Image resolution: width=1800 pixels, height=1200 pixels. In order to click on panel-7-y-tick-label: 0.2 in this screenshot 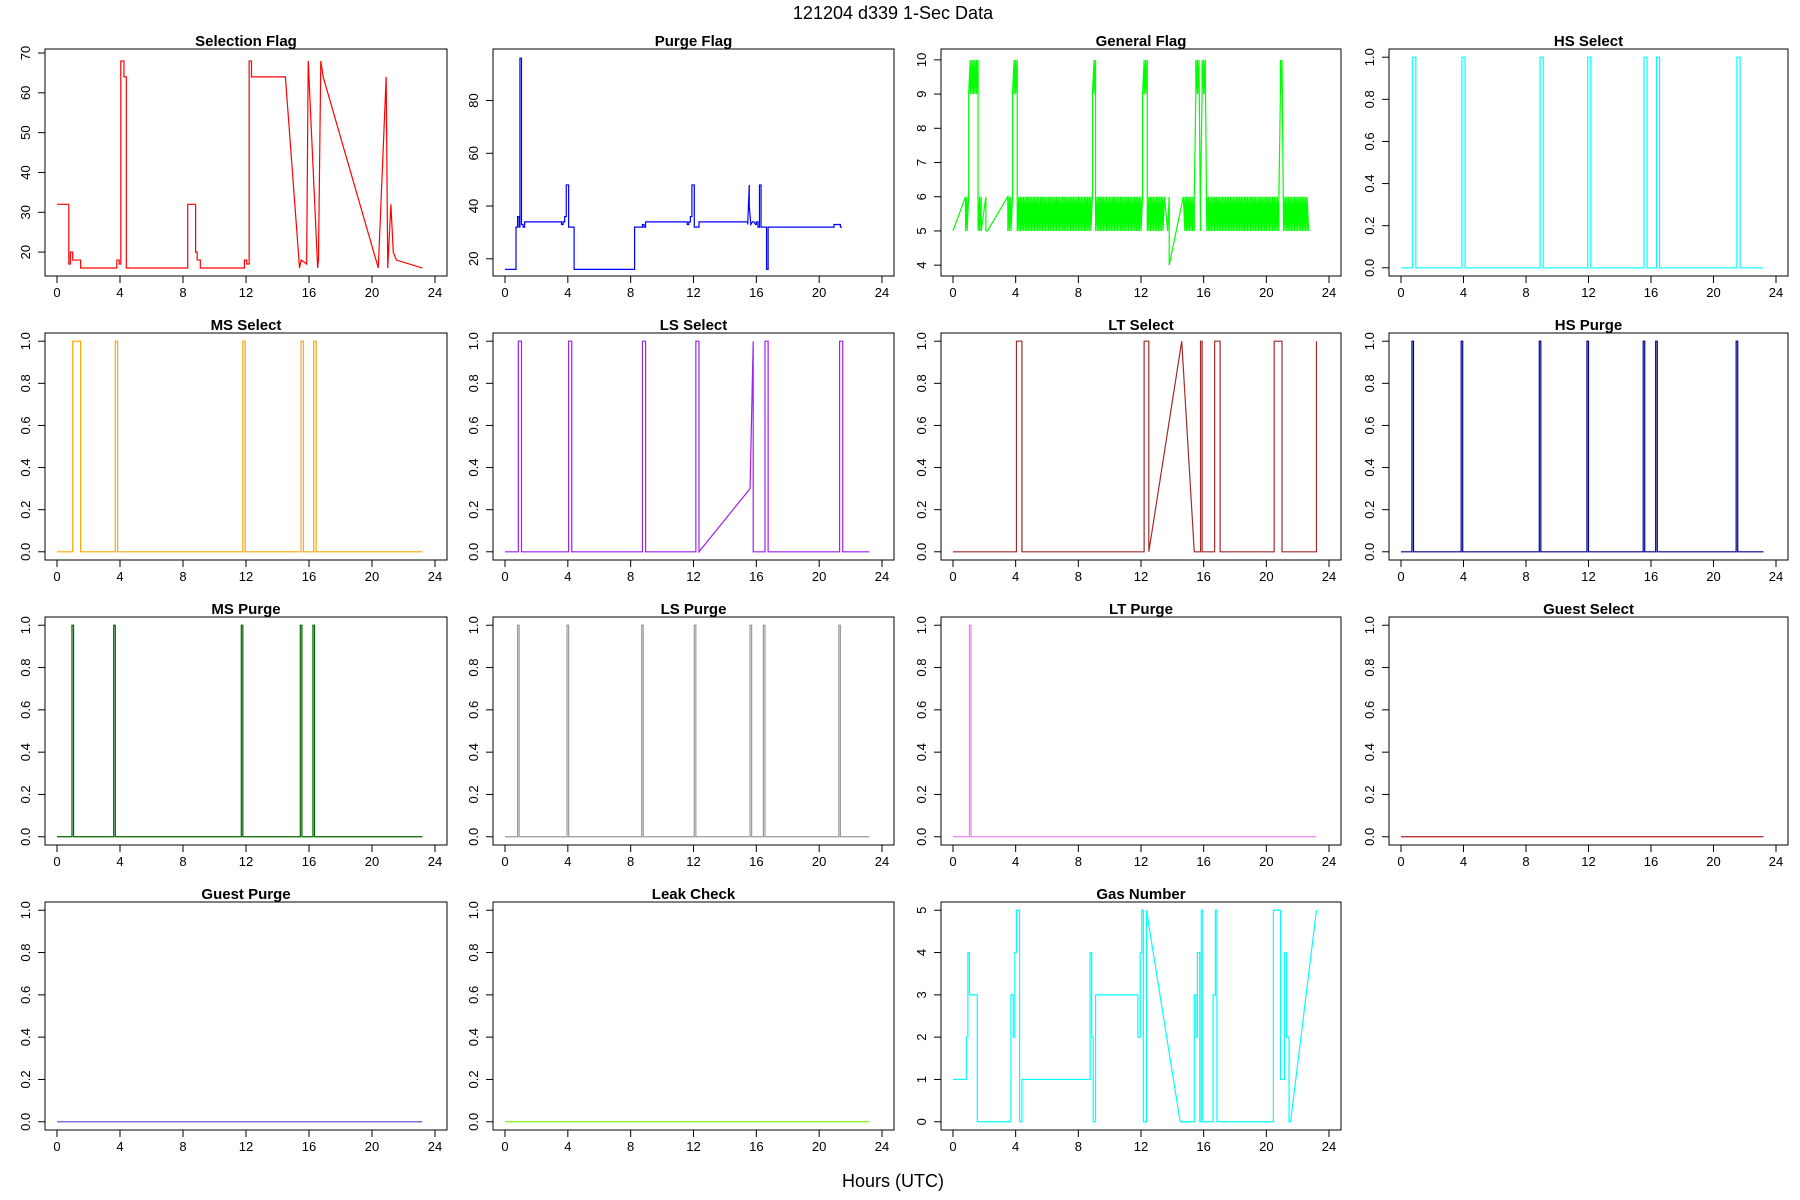, I will do `click(1369, 510)`.